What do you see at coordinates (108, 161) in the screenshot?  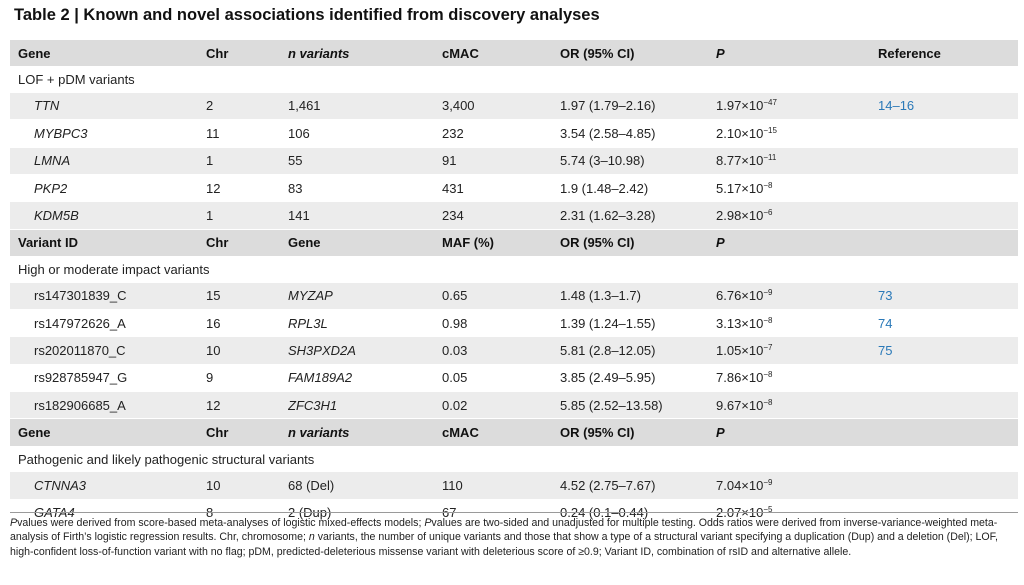 I see `gene-cell: LMNA` at bounding box center [108, 161].